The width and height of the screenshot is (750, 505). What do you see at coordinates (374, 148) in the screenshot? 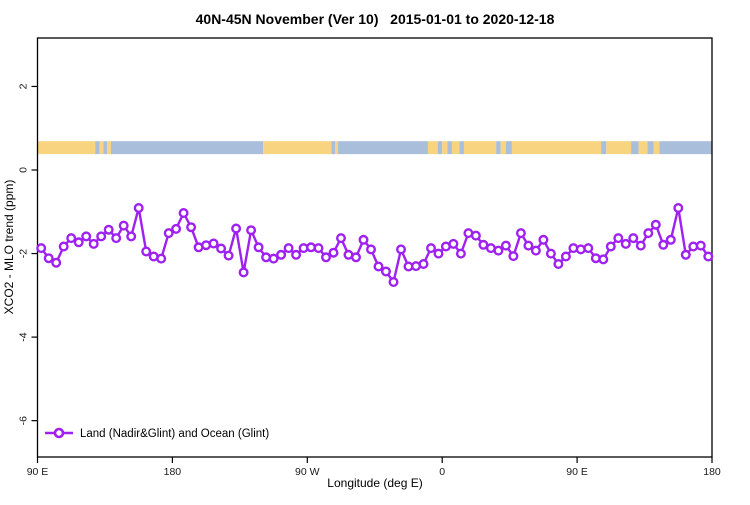
I see `land-ocean-band` at bounding box center [374, 148].